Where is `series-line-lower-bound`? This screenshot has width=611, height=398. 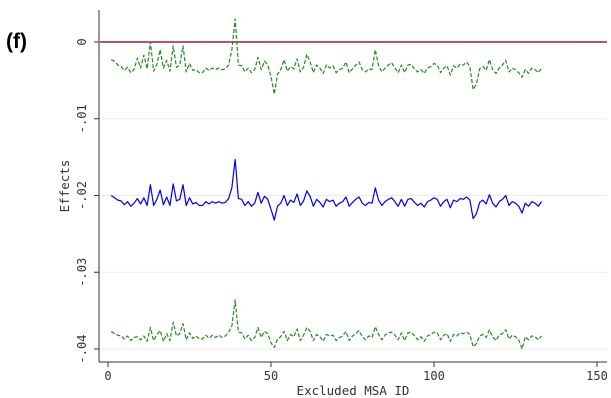 series-line-lower-bound is located at coordinates (326, 324).